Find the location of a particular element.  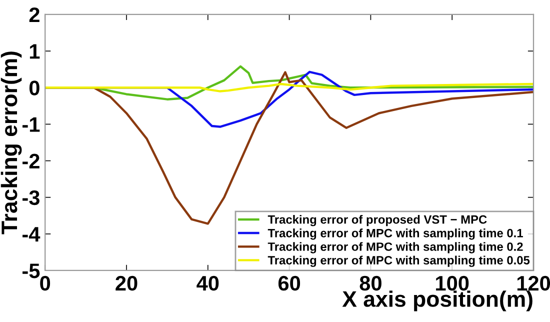

y-tick-label: -2 is located at coordinates (31, 161).